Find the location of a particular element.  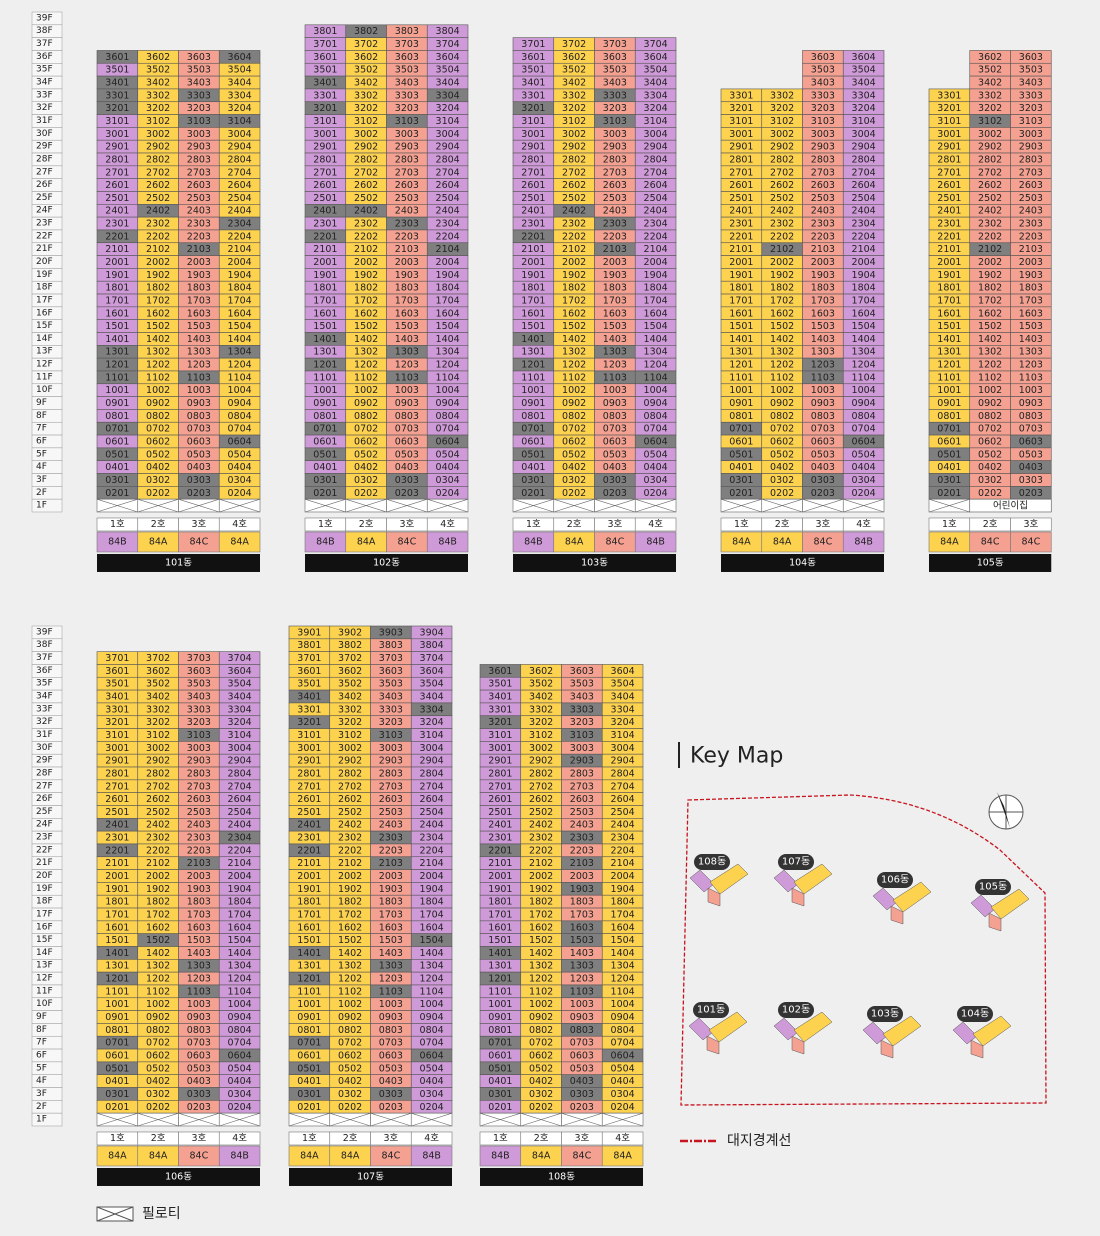

unit-label: 2601 is located at coordinates (309, 799).